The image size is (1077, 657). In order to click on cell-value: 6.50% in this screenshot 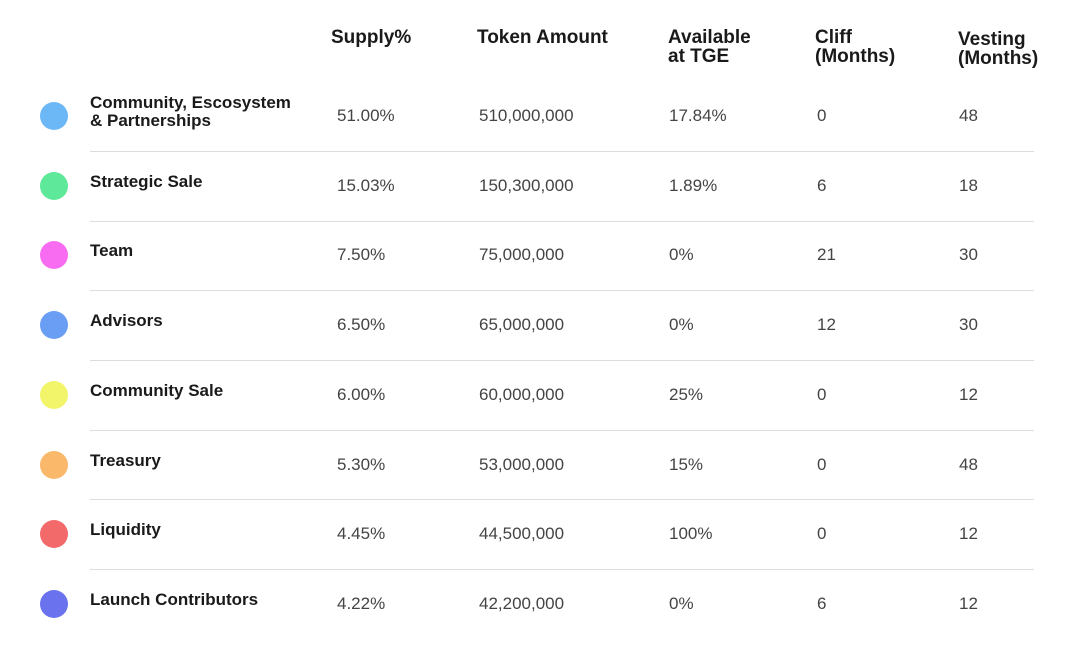, I will do `click(361, 325)`.